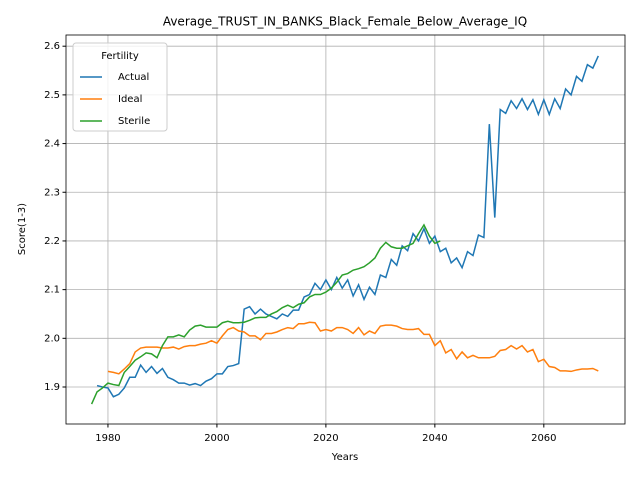  I want to click on y-tick-label: 2.0, so click(52, 338).